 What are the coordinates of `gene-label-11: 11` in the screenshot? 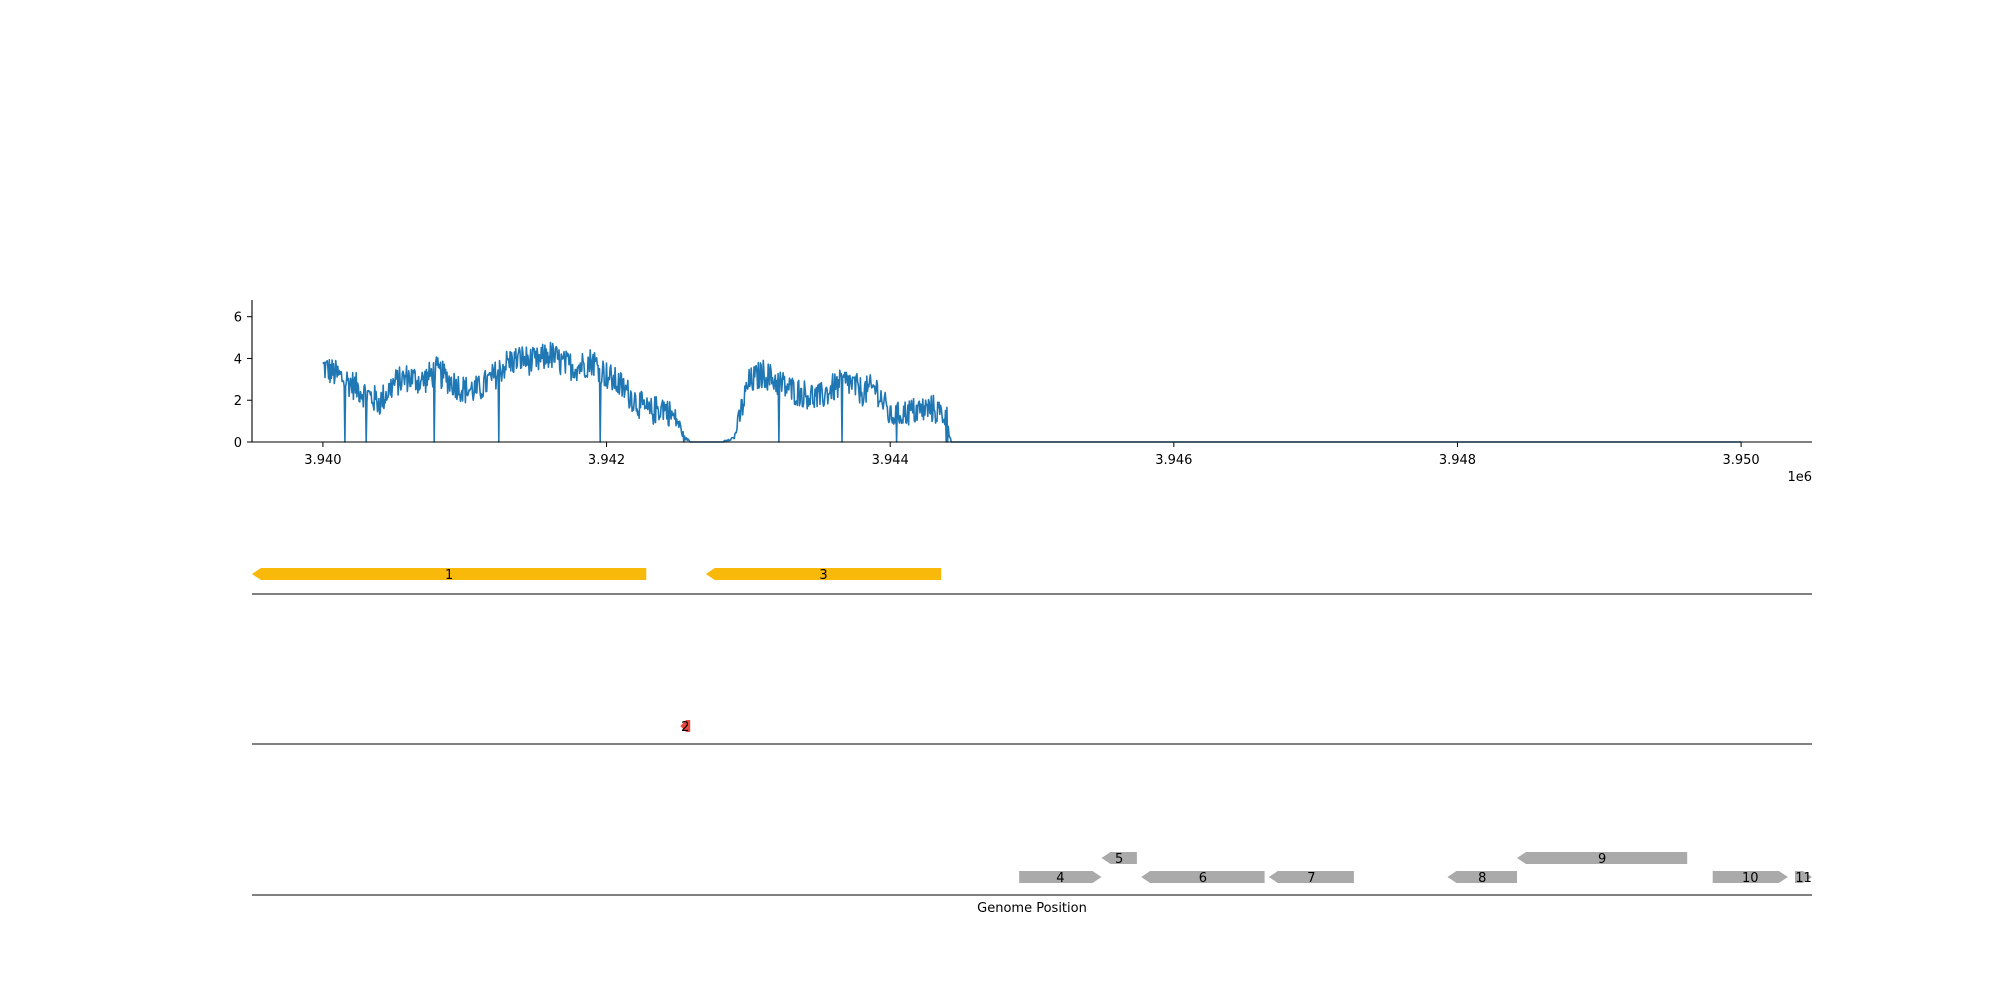 It's located at (1803, 878).